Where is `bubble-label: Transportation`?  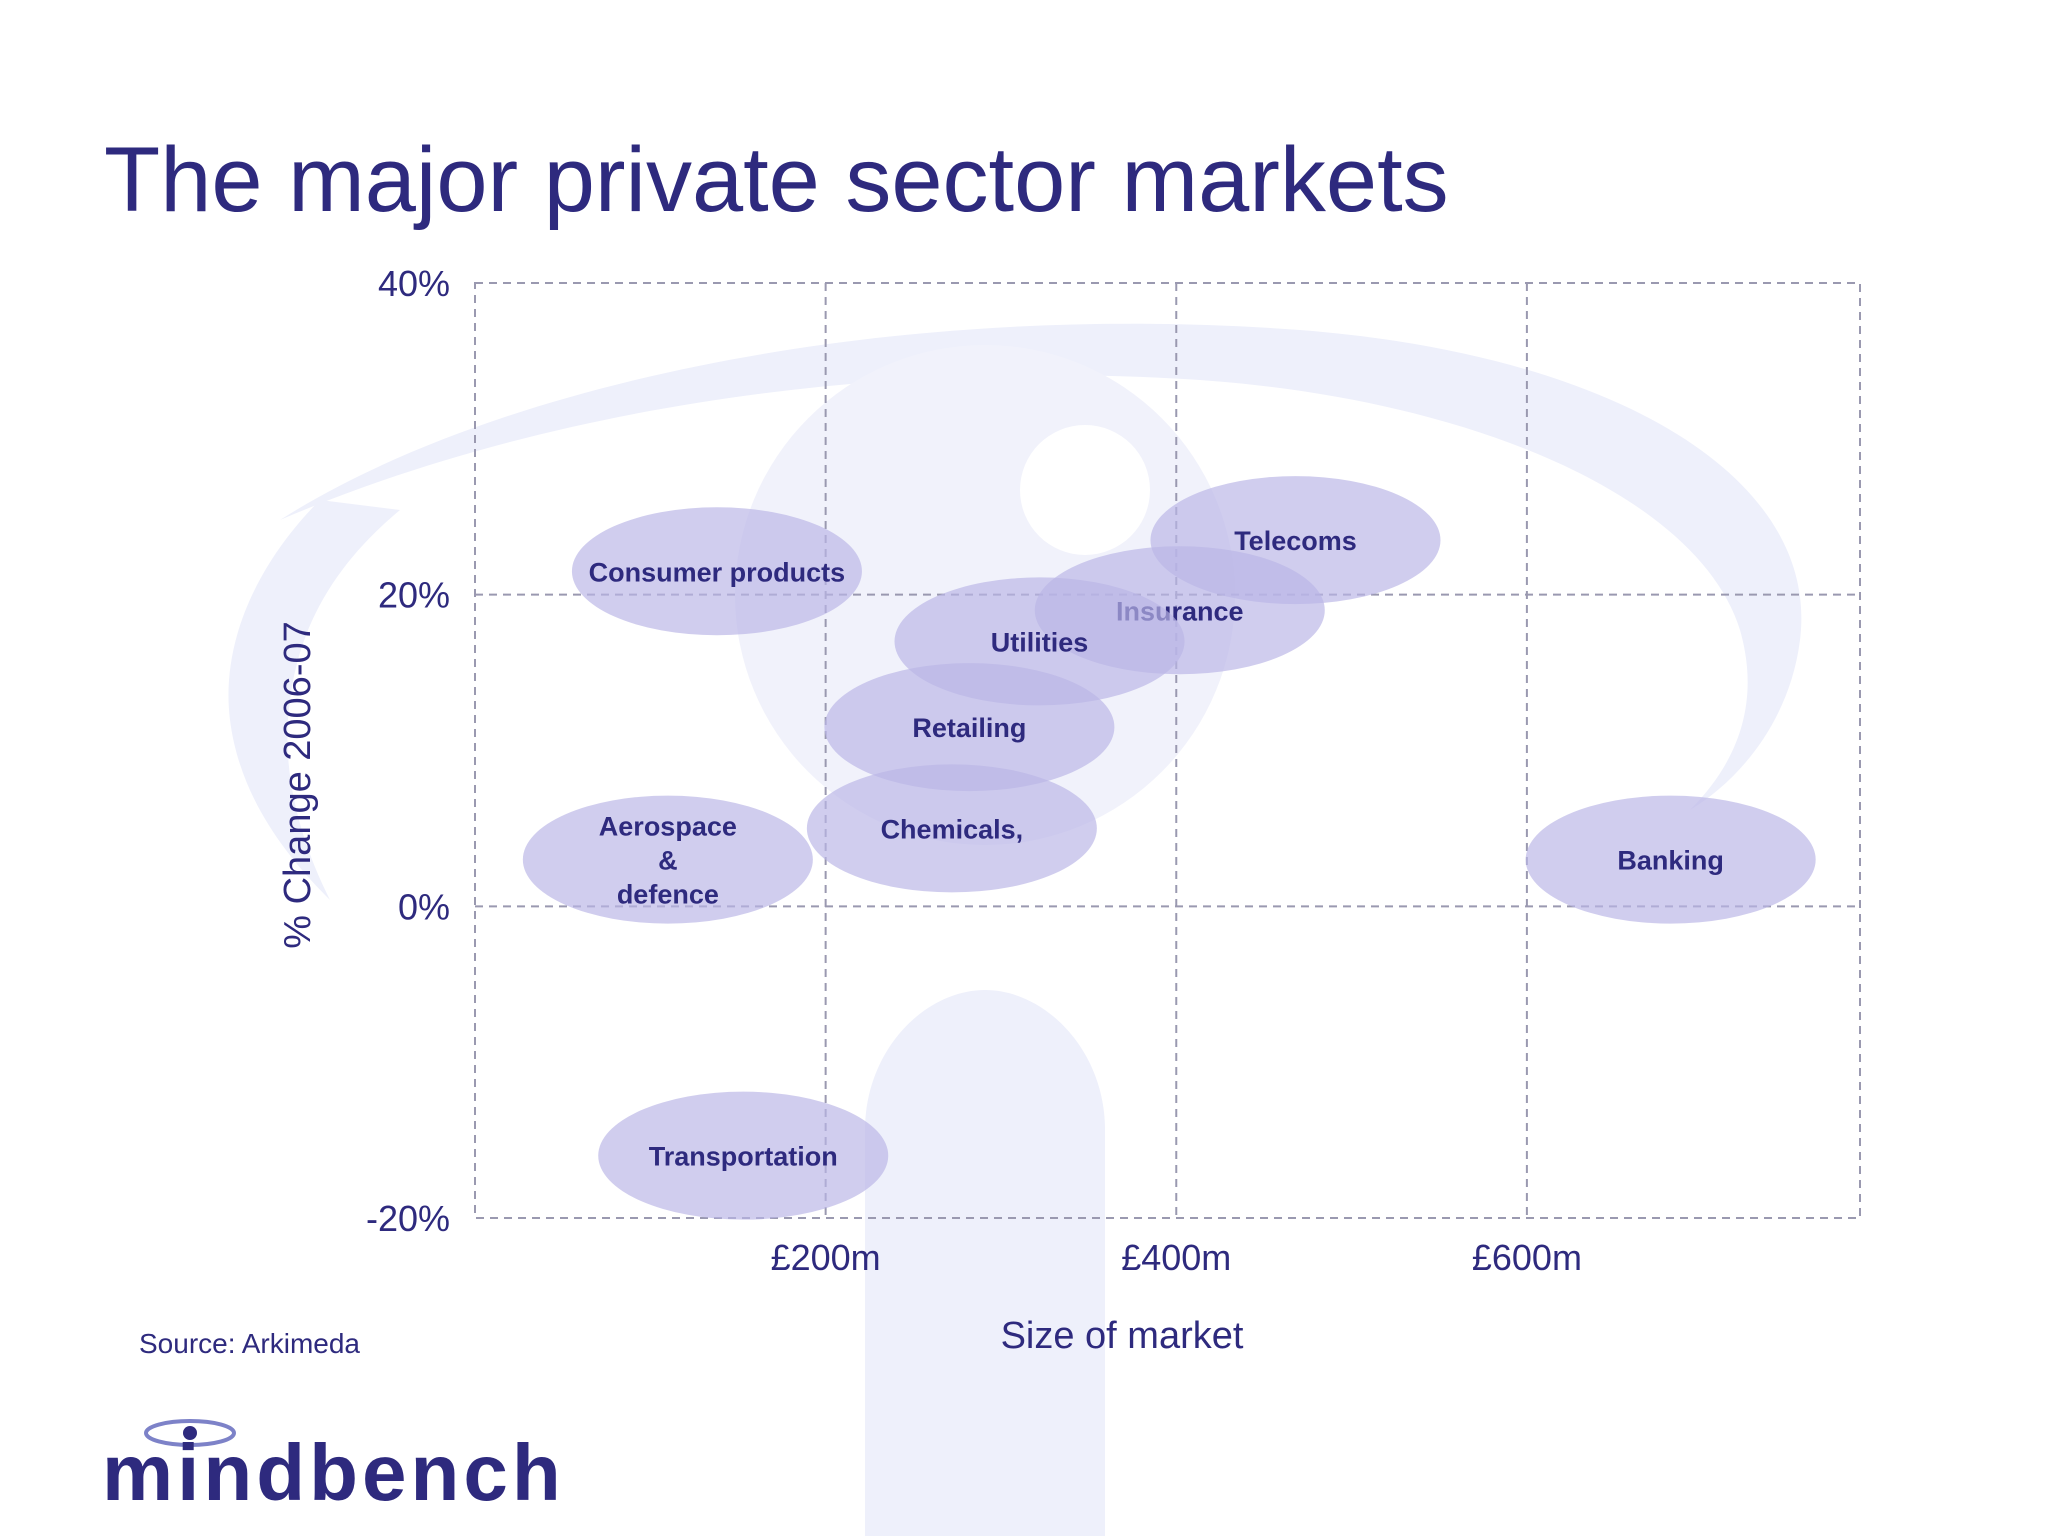
bubble-label: Transportation is located at coordinates (743, 1157).